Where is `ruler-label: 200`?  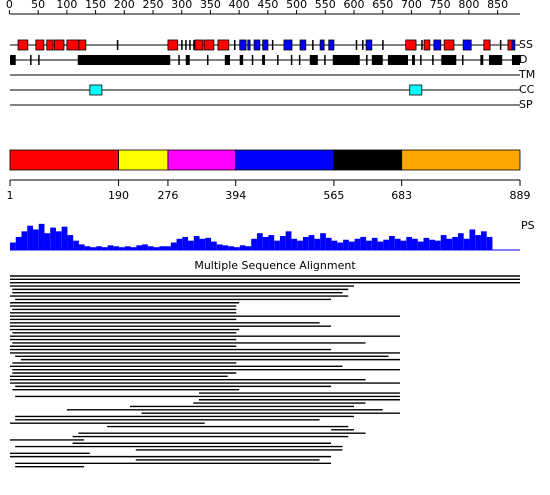
ruler-label: 200 is located at coordinates (124, 5).